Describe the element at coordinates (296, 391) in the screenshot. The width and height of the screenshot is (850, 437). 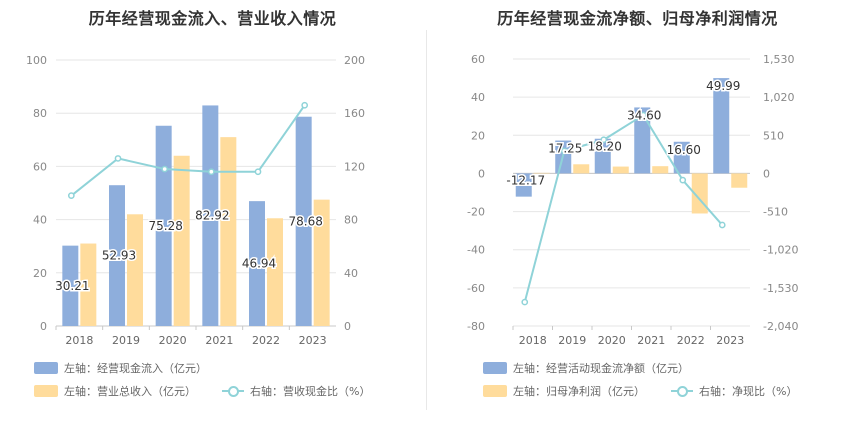
I see `legend-item-cash-ratio: 右轴：营收现金比（%）` at that location.